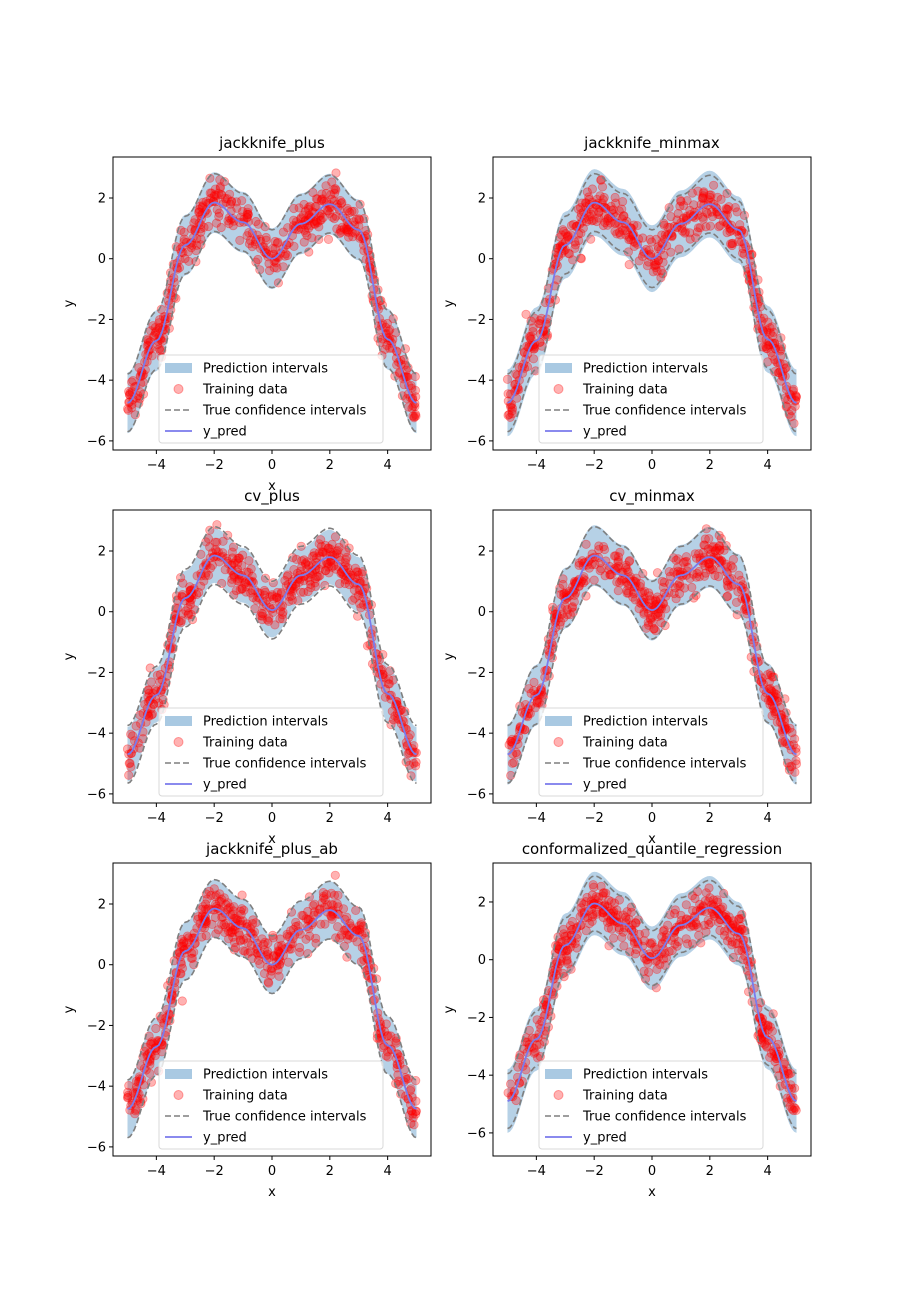 The image size is (900, 1300). What do you see at coordinates (96, 1087) in the screenshot?
I see `y-tick-label: −4` at bounding box center [96, 1087].